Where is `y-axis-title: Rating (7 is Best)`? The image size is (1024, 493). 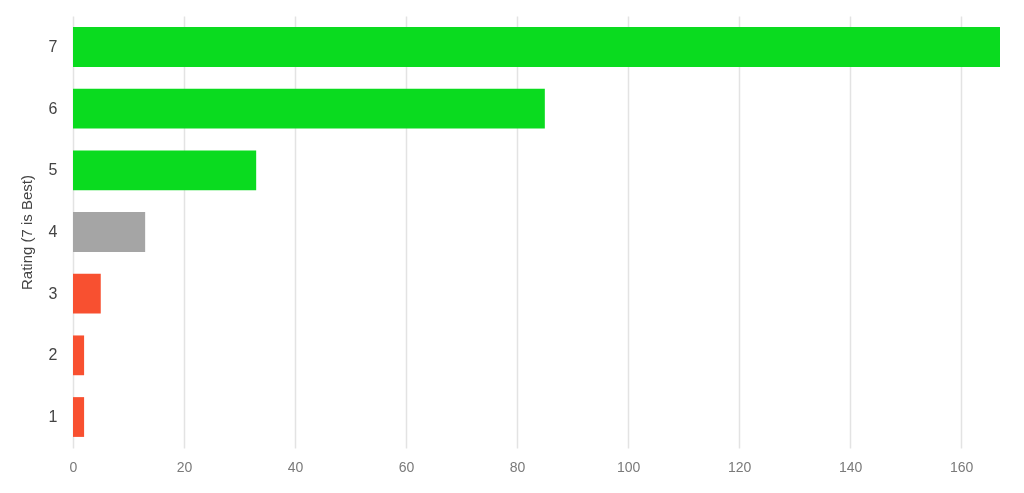 y-axis-title: Rating (7 is Best) is located at coordinates (26, 232).